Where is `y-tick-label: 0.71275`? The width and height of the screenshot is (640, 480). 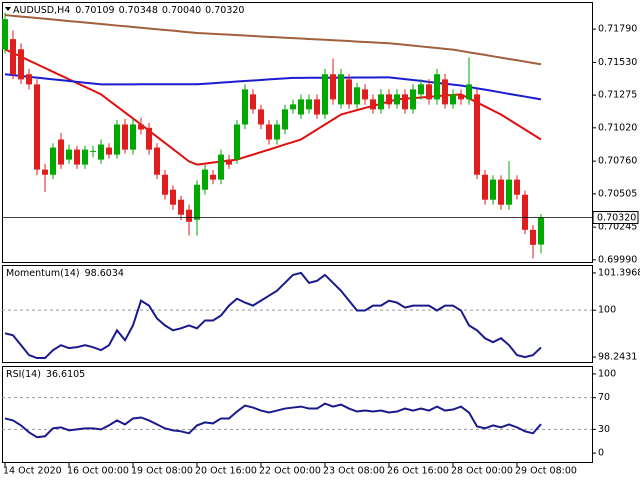
y-tick-label: 0.71275 is located at coordinates (617, 95).